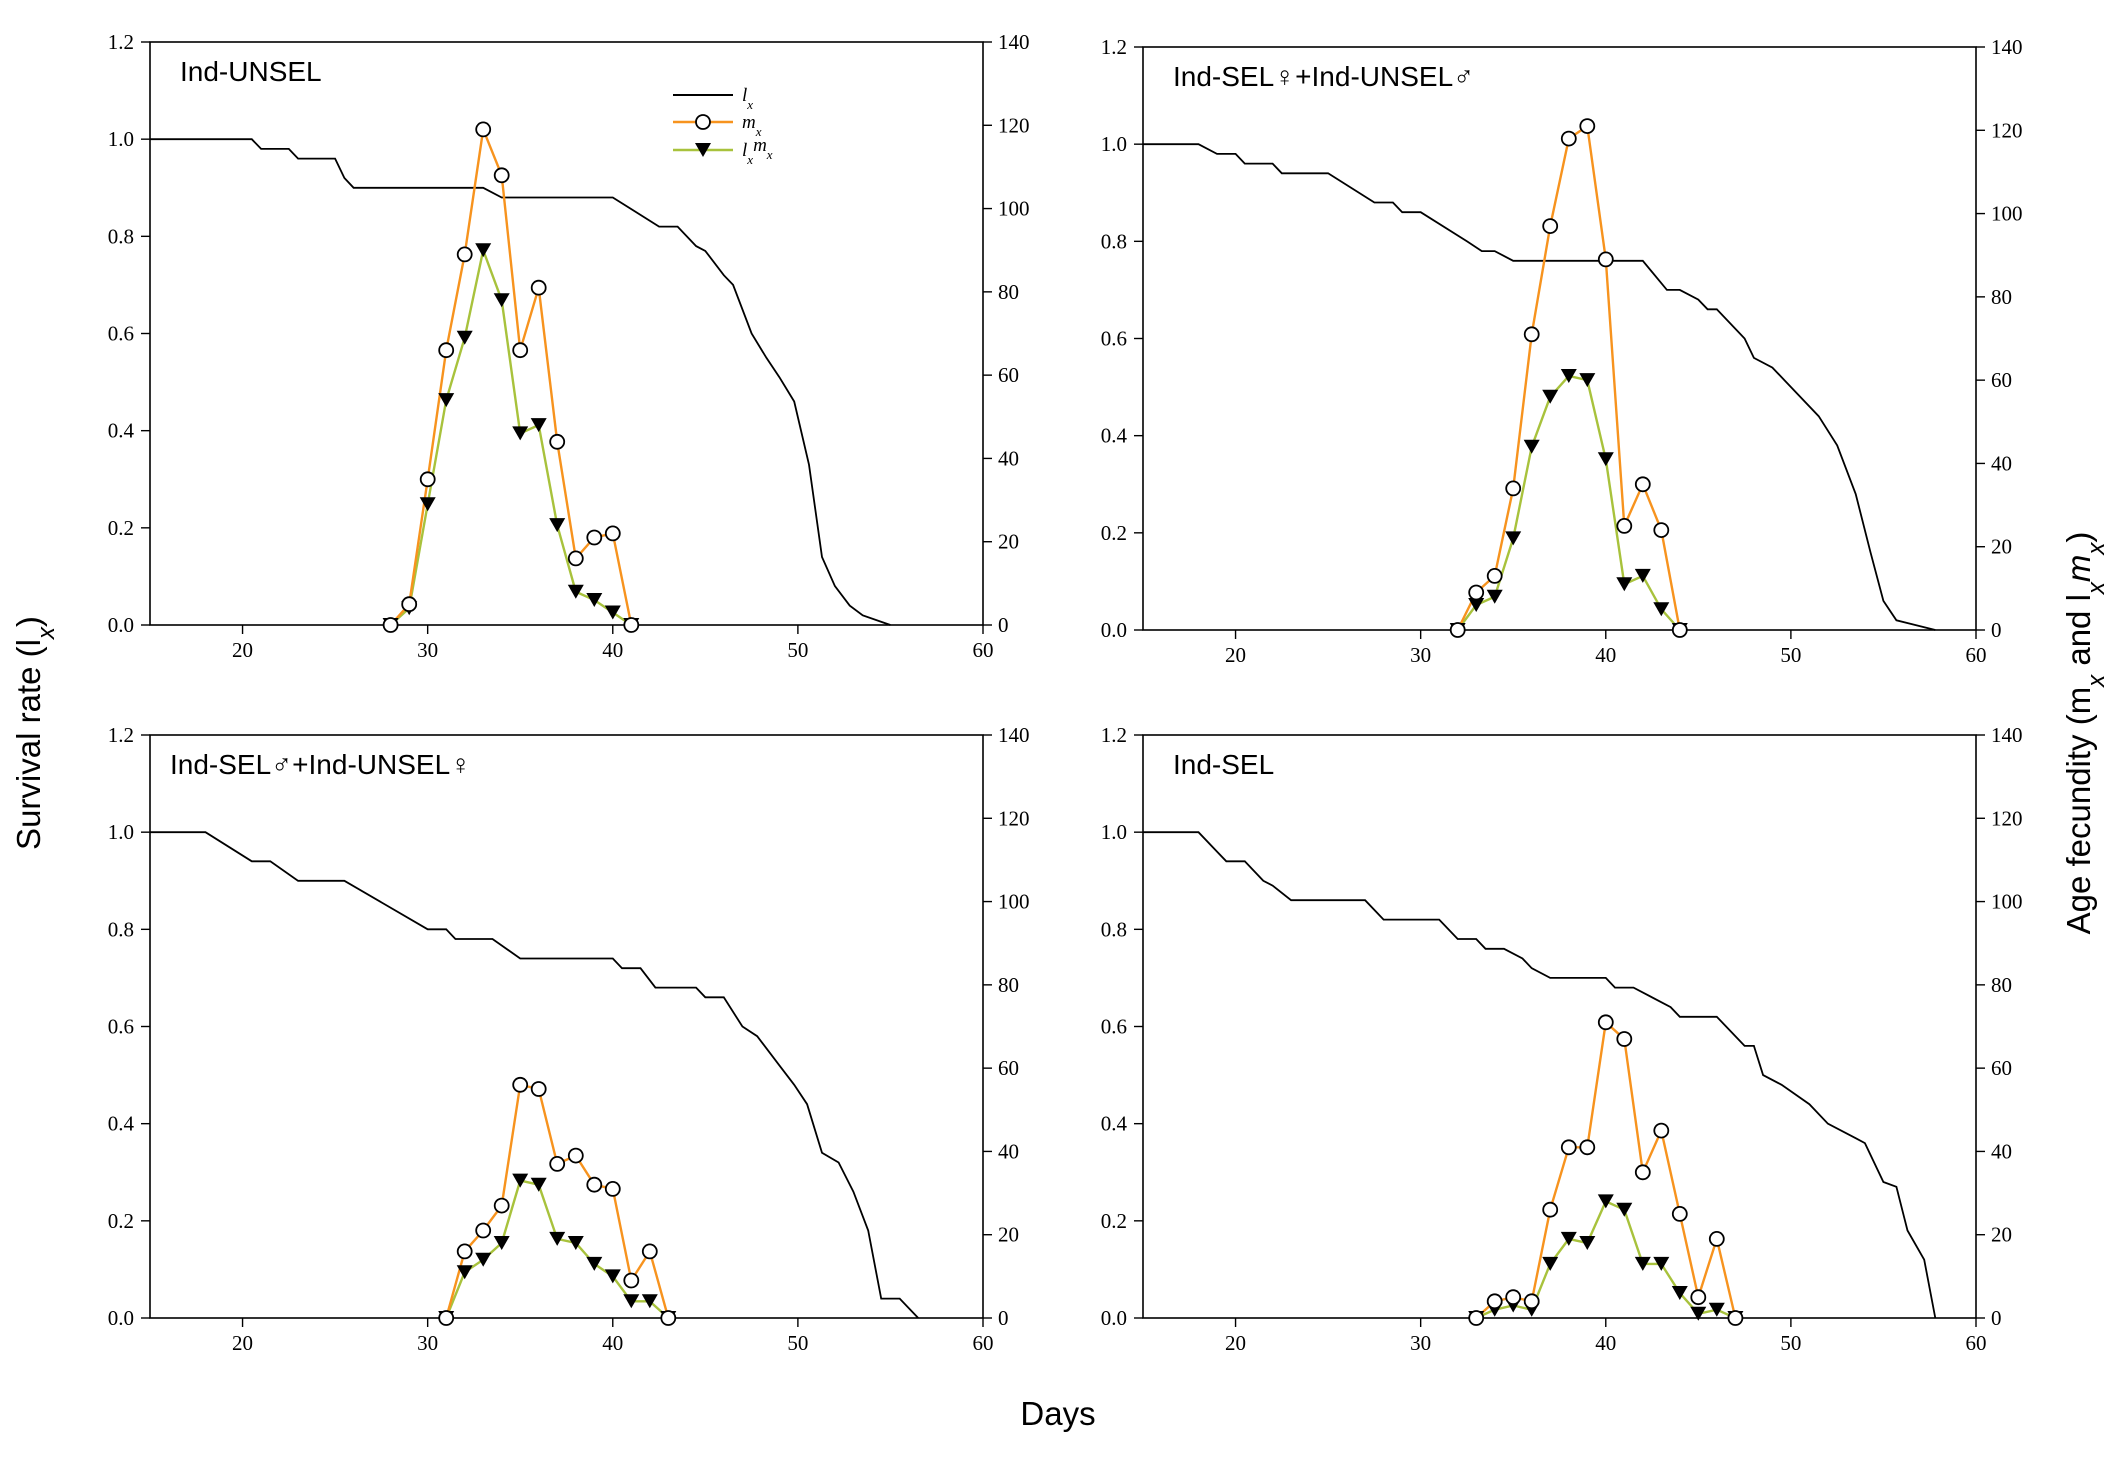 The image size is (2117, 1466). Describe the element at coordinates (1323, 76) in the screenshot. I see `panel-title: Ind-SEL♀+Ind-UNSEL♂` at that location.